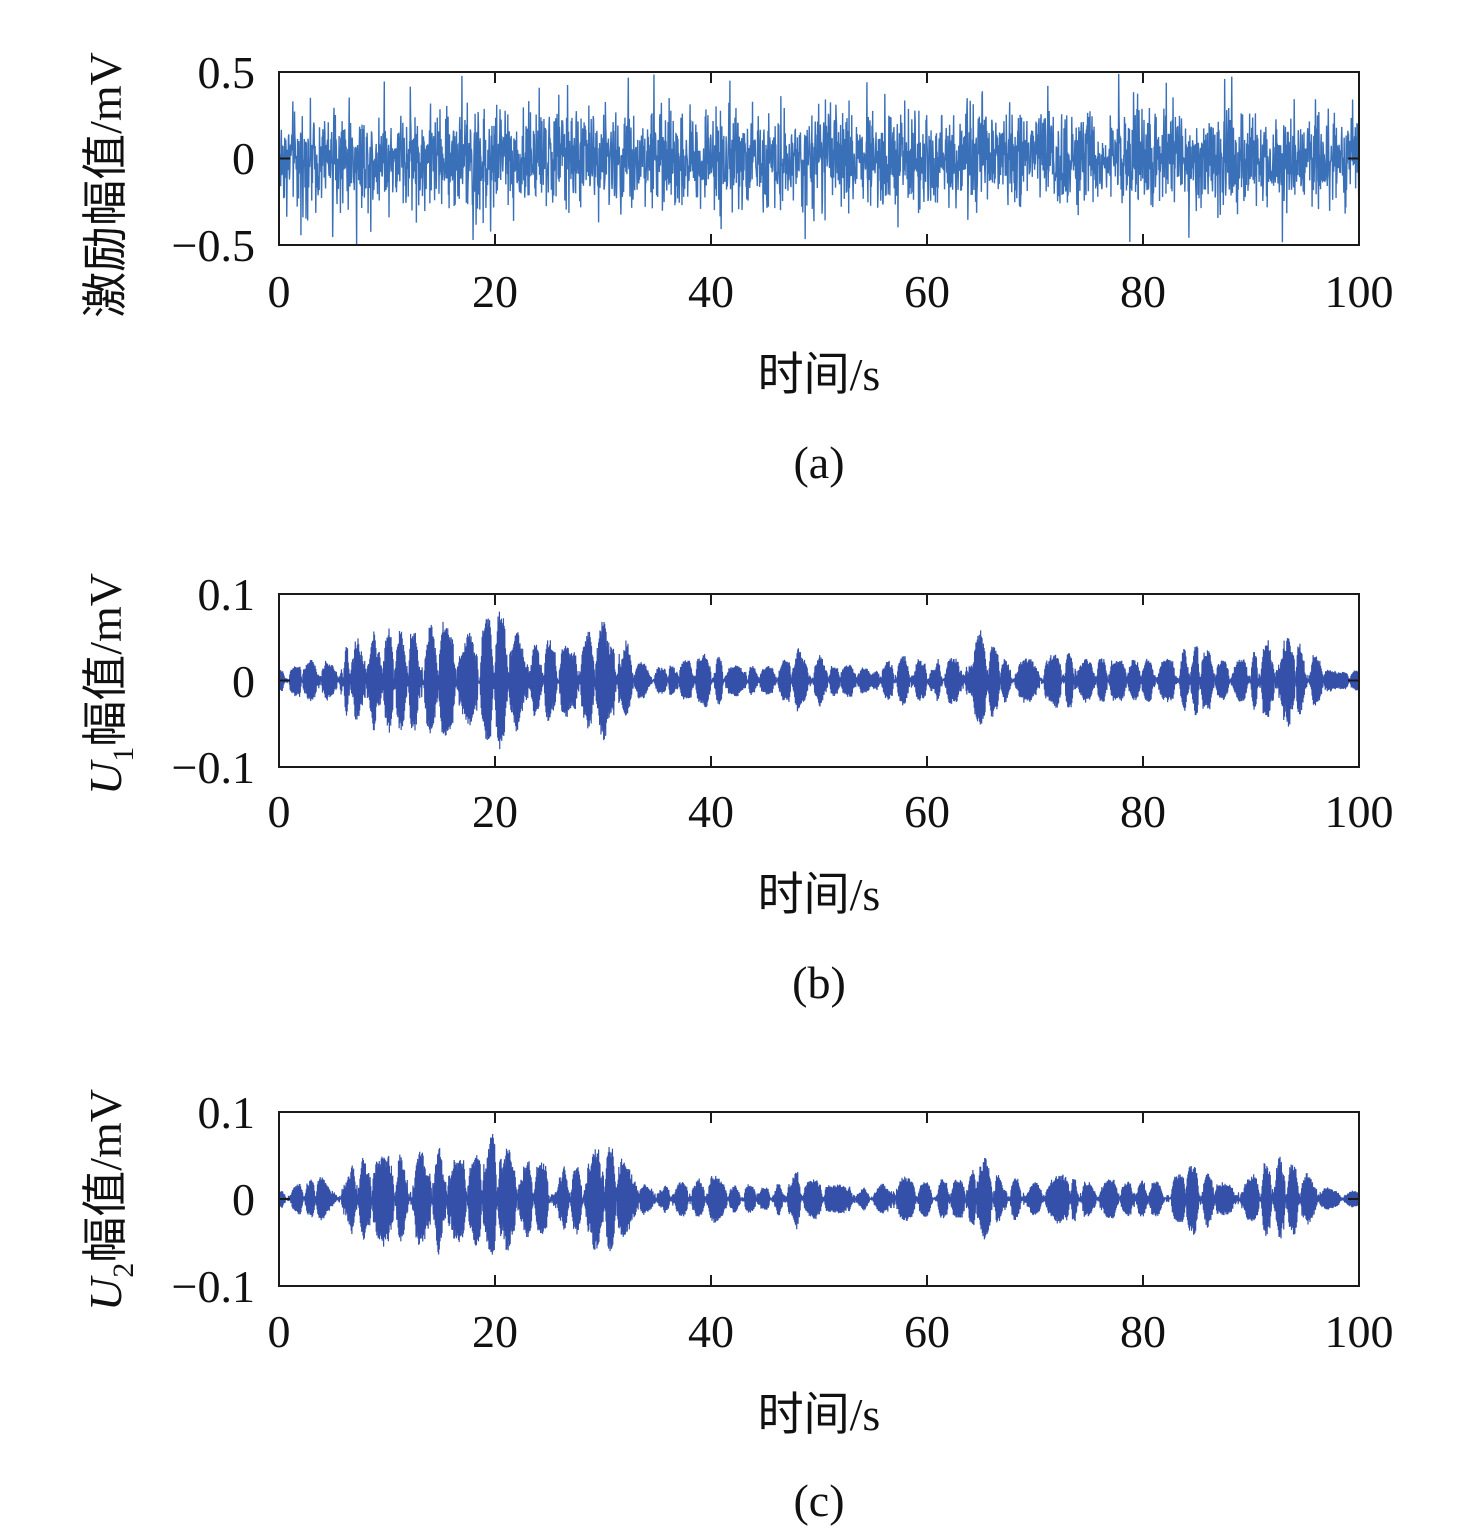 The height and width of the screenshot is (1535, 1476). What do you see at coordinates (243, 1199) in the screenshot?
I see `panel-c-ytick-label: 0` at bounding box center [243, 1199].